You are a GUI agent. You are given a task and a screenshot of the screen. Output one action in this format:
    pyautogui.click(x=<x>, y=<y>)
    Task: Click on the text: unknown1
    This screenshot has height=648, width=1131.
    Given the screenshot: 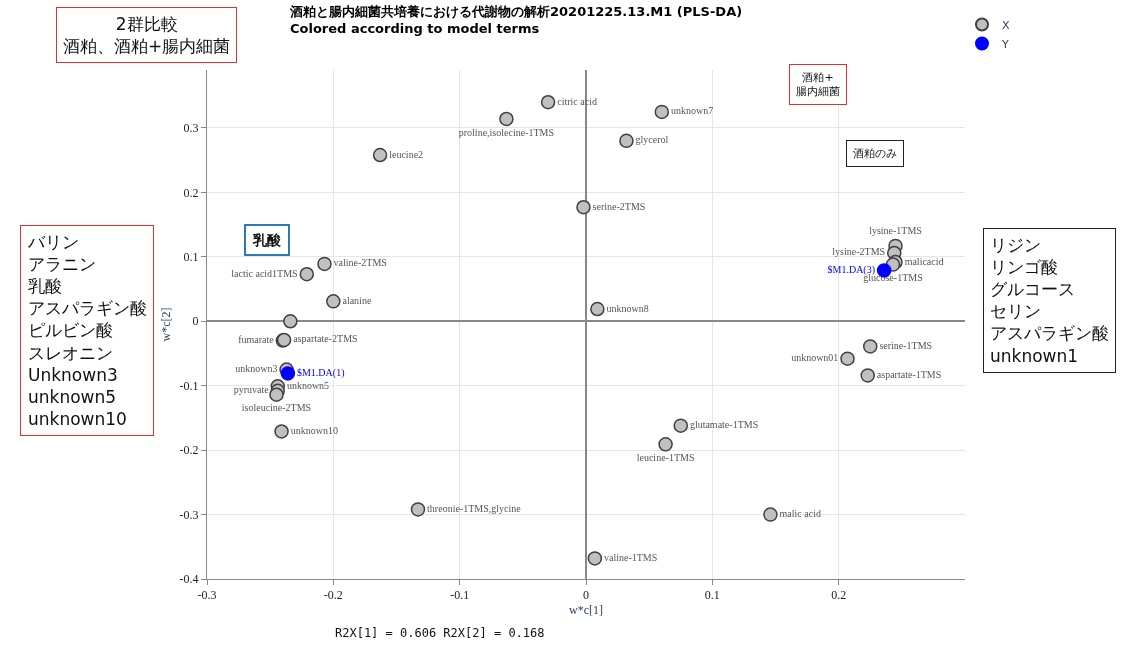 What is the action you would take?
    pyautogui.click(x=1034, y=355)
    